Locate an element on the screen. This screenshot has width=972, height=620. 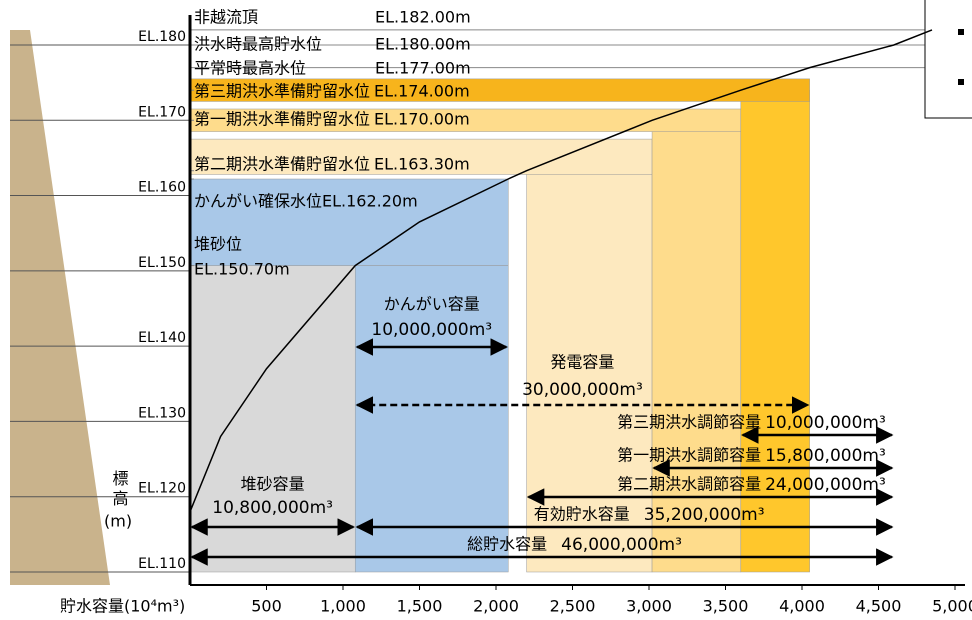
level-name: 非越流頂 is located at coordinates (226, 17).